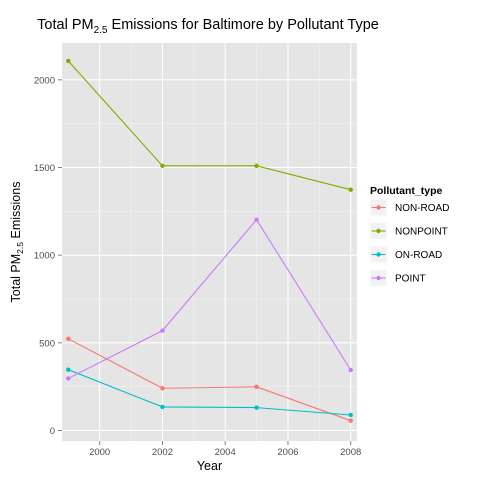  Describe the element at coordinates (378, 207) in the screenshot. I see `legend-key-point-non-road` at that location.